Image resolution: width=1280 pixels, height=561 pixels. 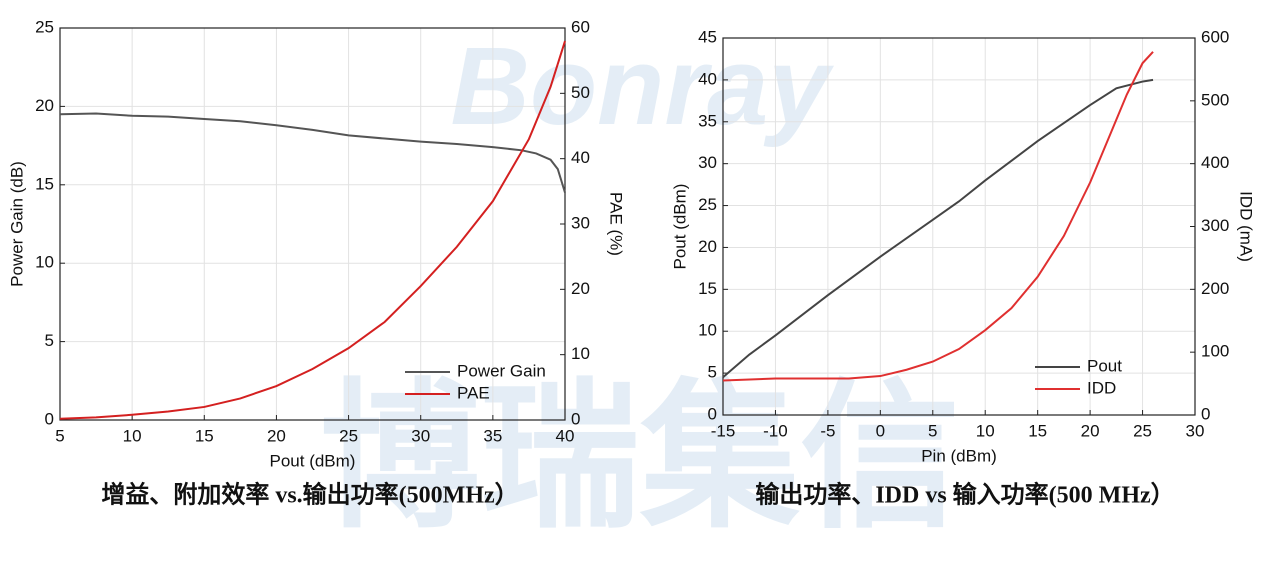 What do you see at coordinates (775, 430) in the screenshot?
I see `x-tick-label: -10` at bounding box center [775, 430].